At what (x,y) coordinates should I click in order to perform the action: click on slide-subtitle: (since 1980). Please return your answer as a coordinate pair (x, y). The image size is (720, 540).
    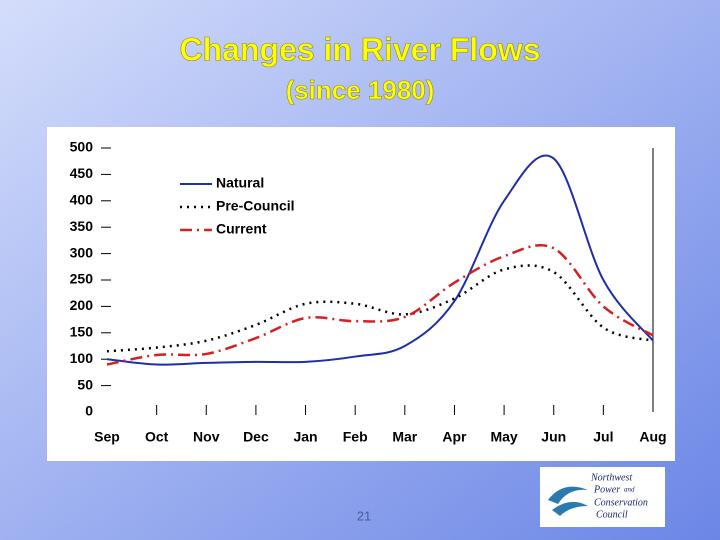
    Looking at the image, I should click on (360, 90).